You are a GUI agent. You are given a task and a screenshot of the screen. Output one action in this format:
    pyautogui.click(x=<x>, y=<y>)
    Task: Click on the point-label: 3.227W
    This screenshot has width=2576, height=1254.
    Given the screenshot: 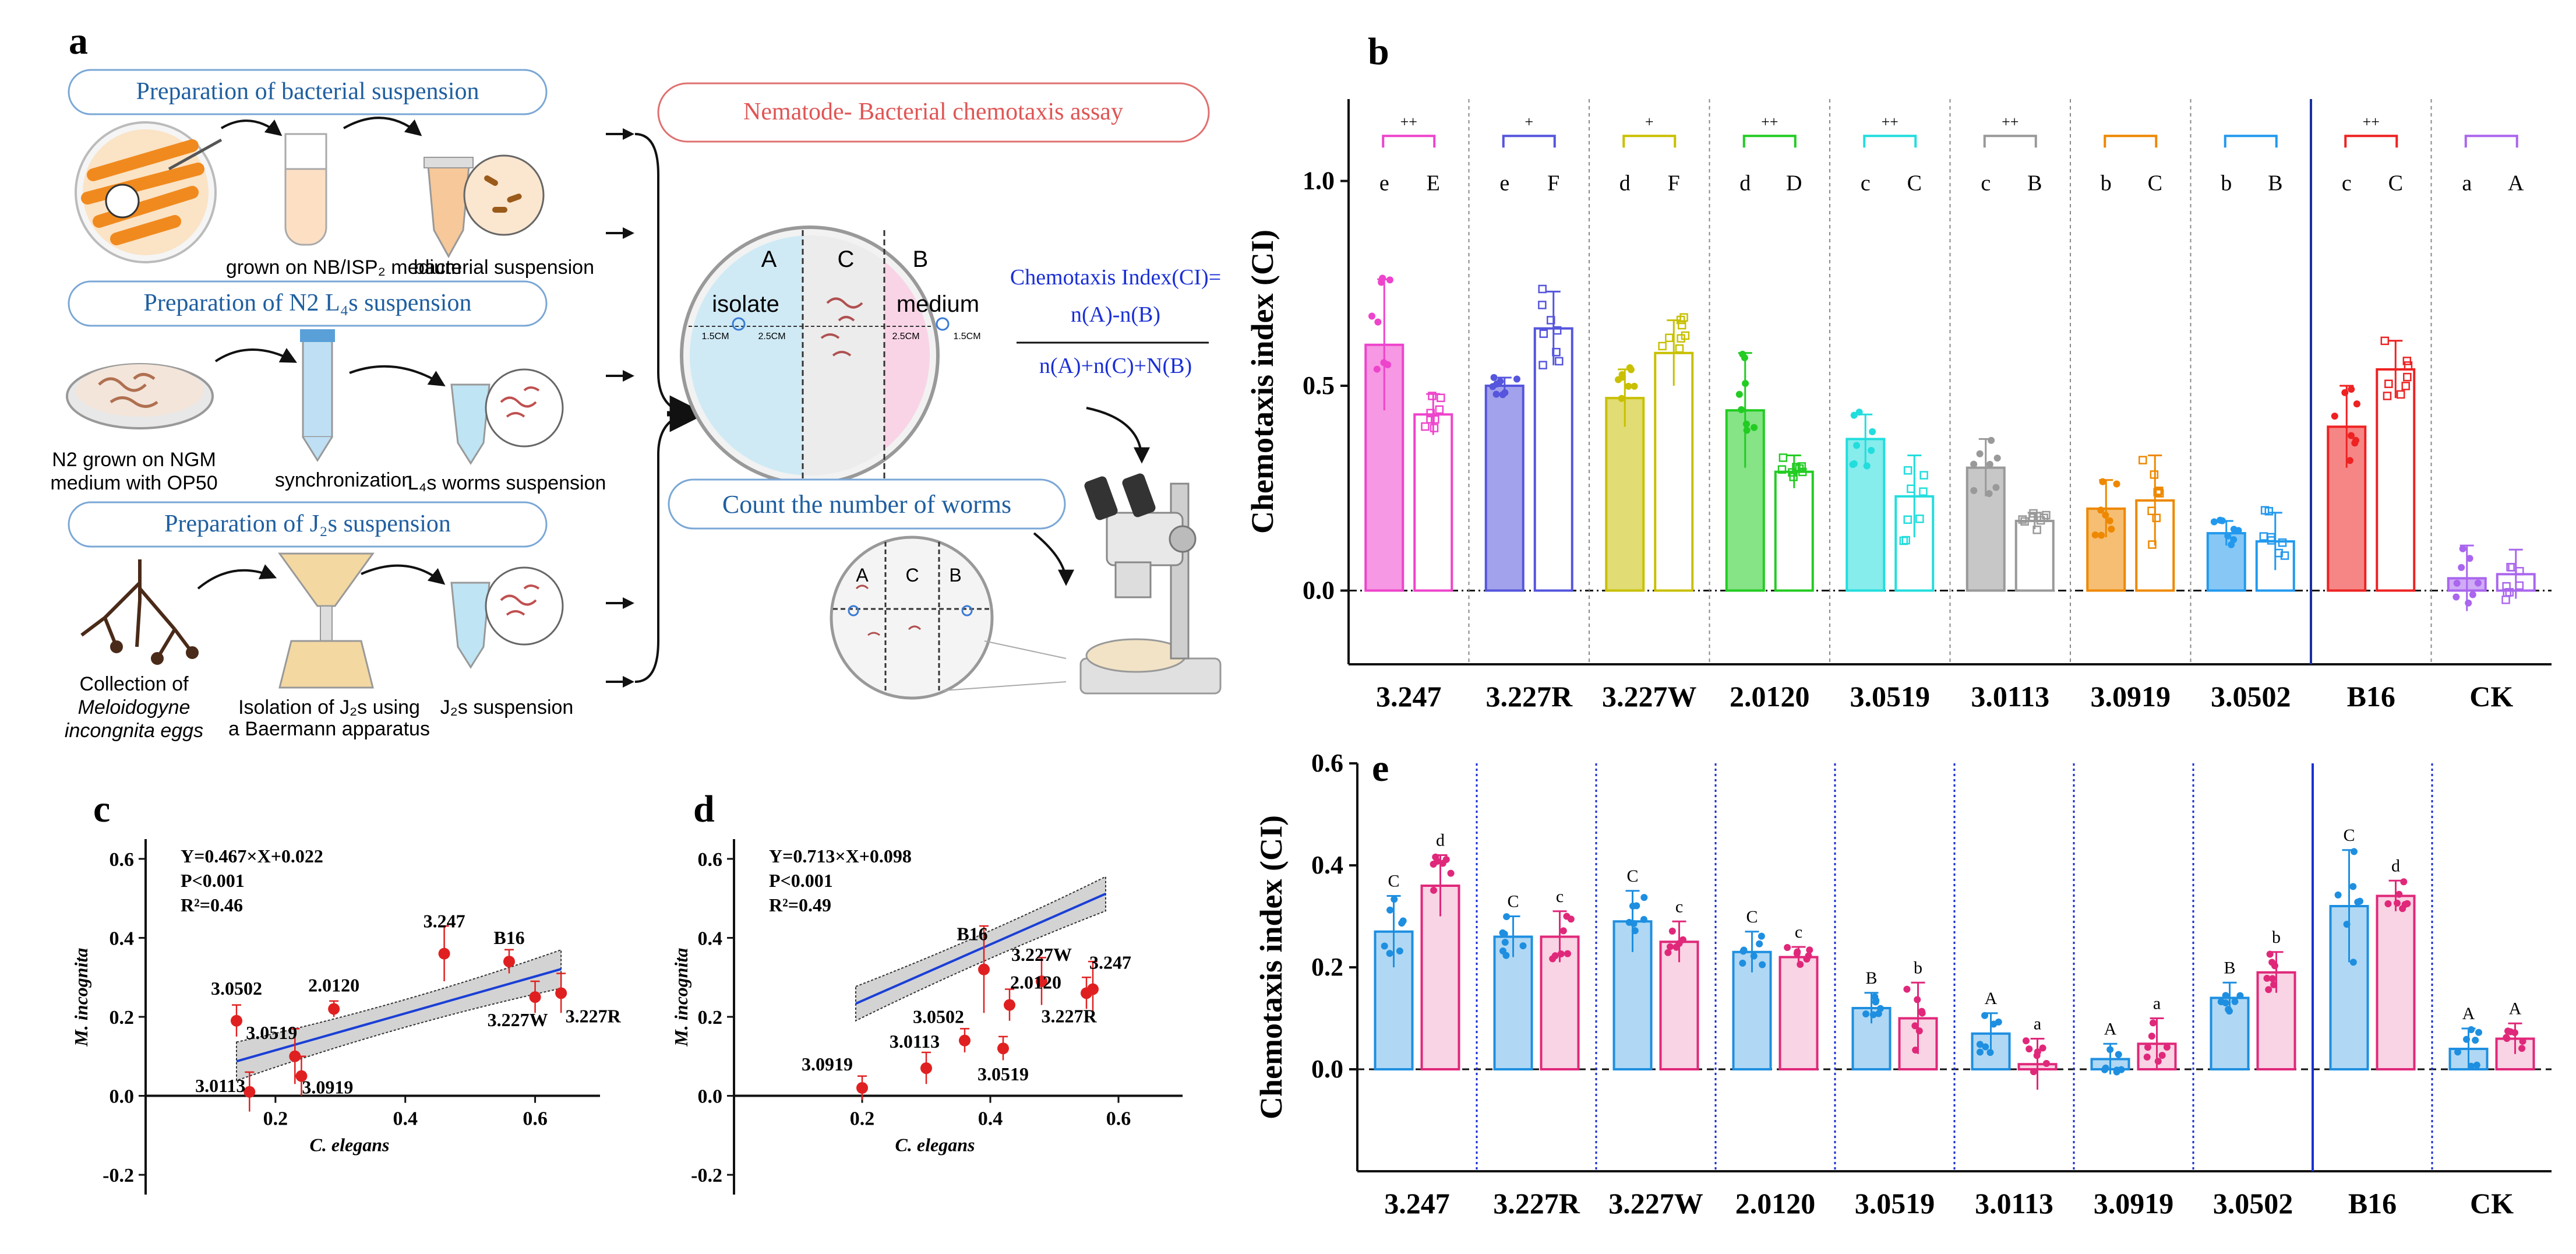 What is the action you would take?
    pyautogui.click(x=518, y=1019)
    